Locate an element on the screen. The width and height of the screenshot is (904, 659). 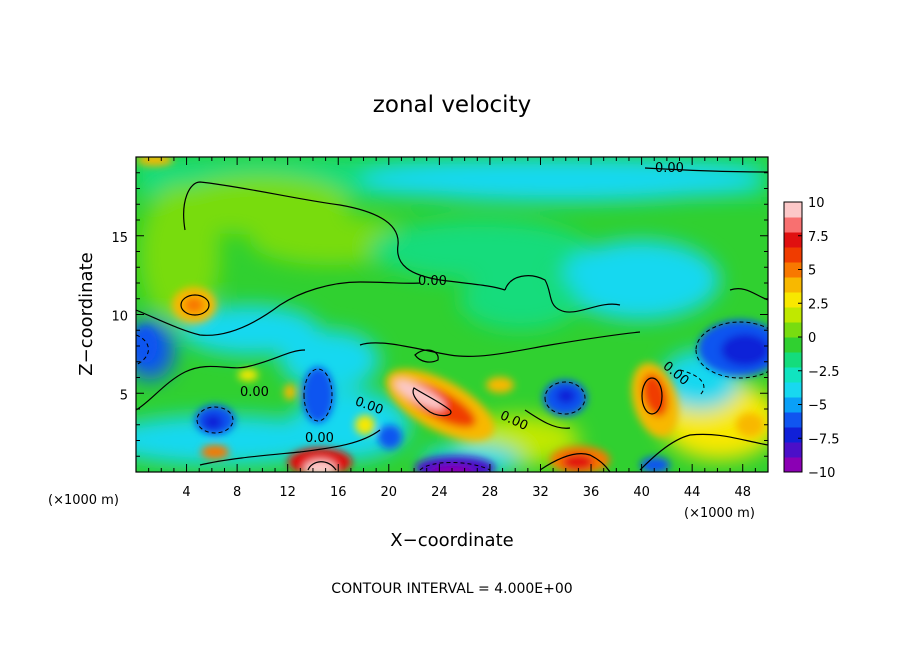
x-unit-right: (×1000 m) is located at coordinates (719, 513).